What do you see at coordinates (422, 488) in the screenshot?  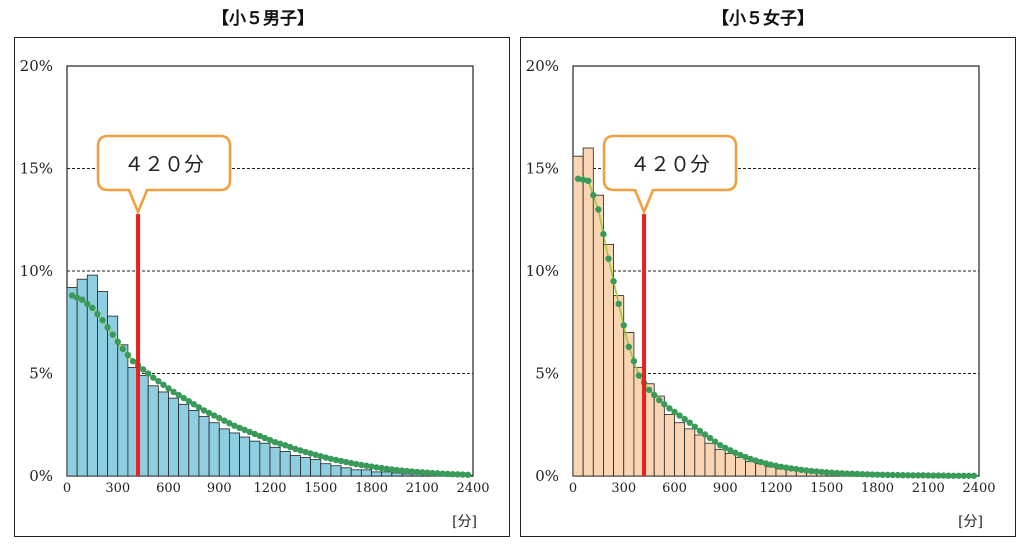 I see `x-tick-label: 2100` at bounding box center [422, 488].